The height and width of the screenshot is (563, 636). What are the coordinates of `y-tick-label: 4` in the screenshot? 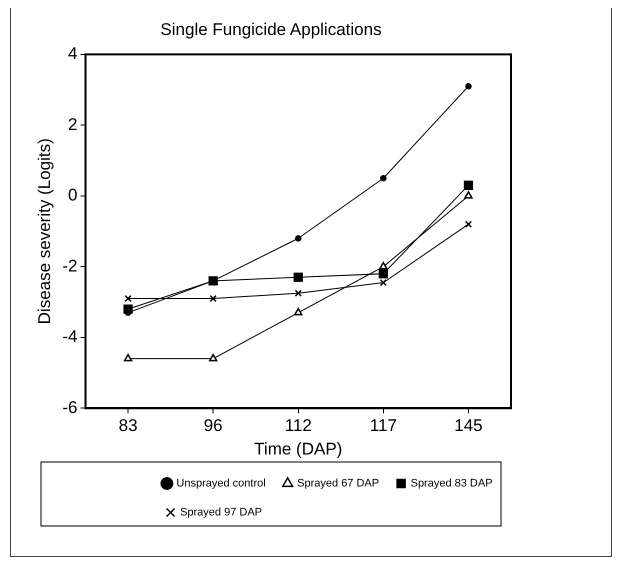 It's located at (73, 54).